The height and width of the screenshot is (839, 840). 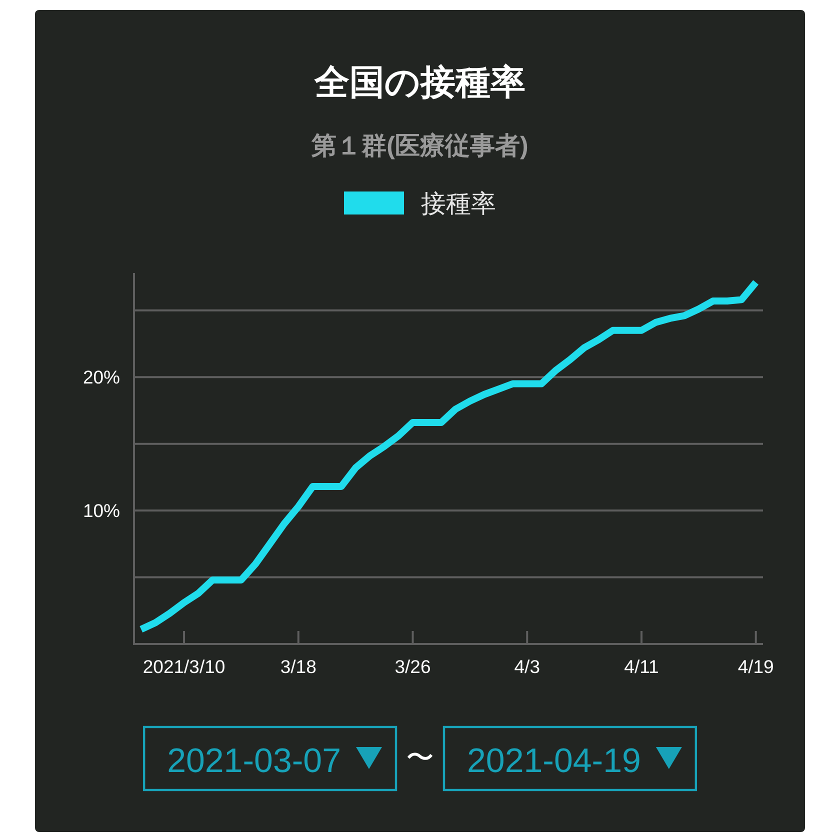 I want to click on date-text: 2021-03-07, so click(x=254, y=761).